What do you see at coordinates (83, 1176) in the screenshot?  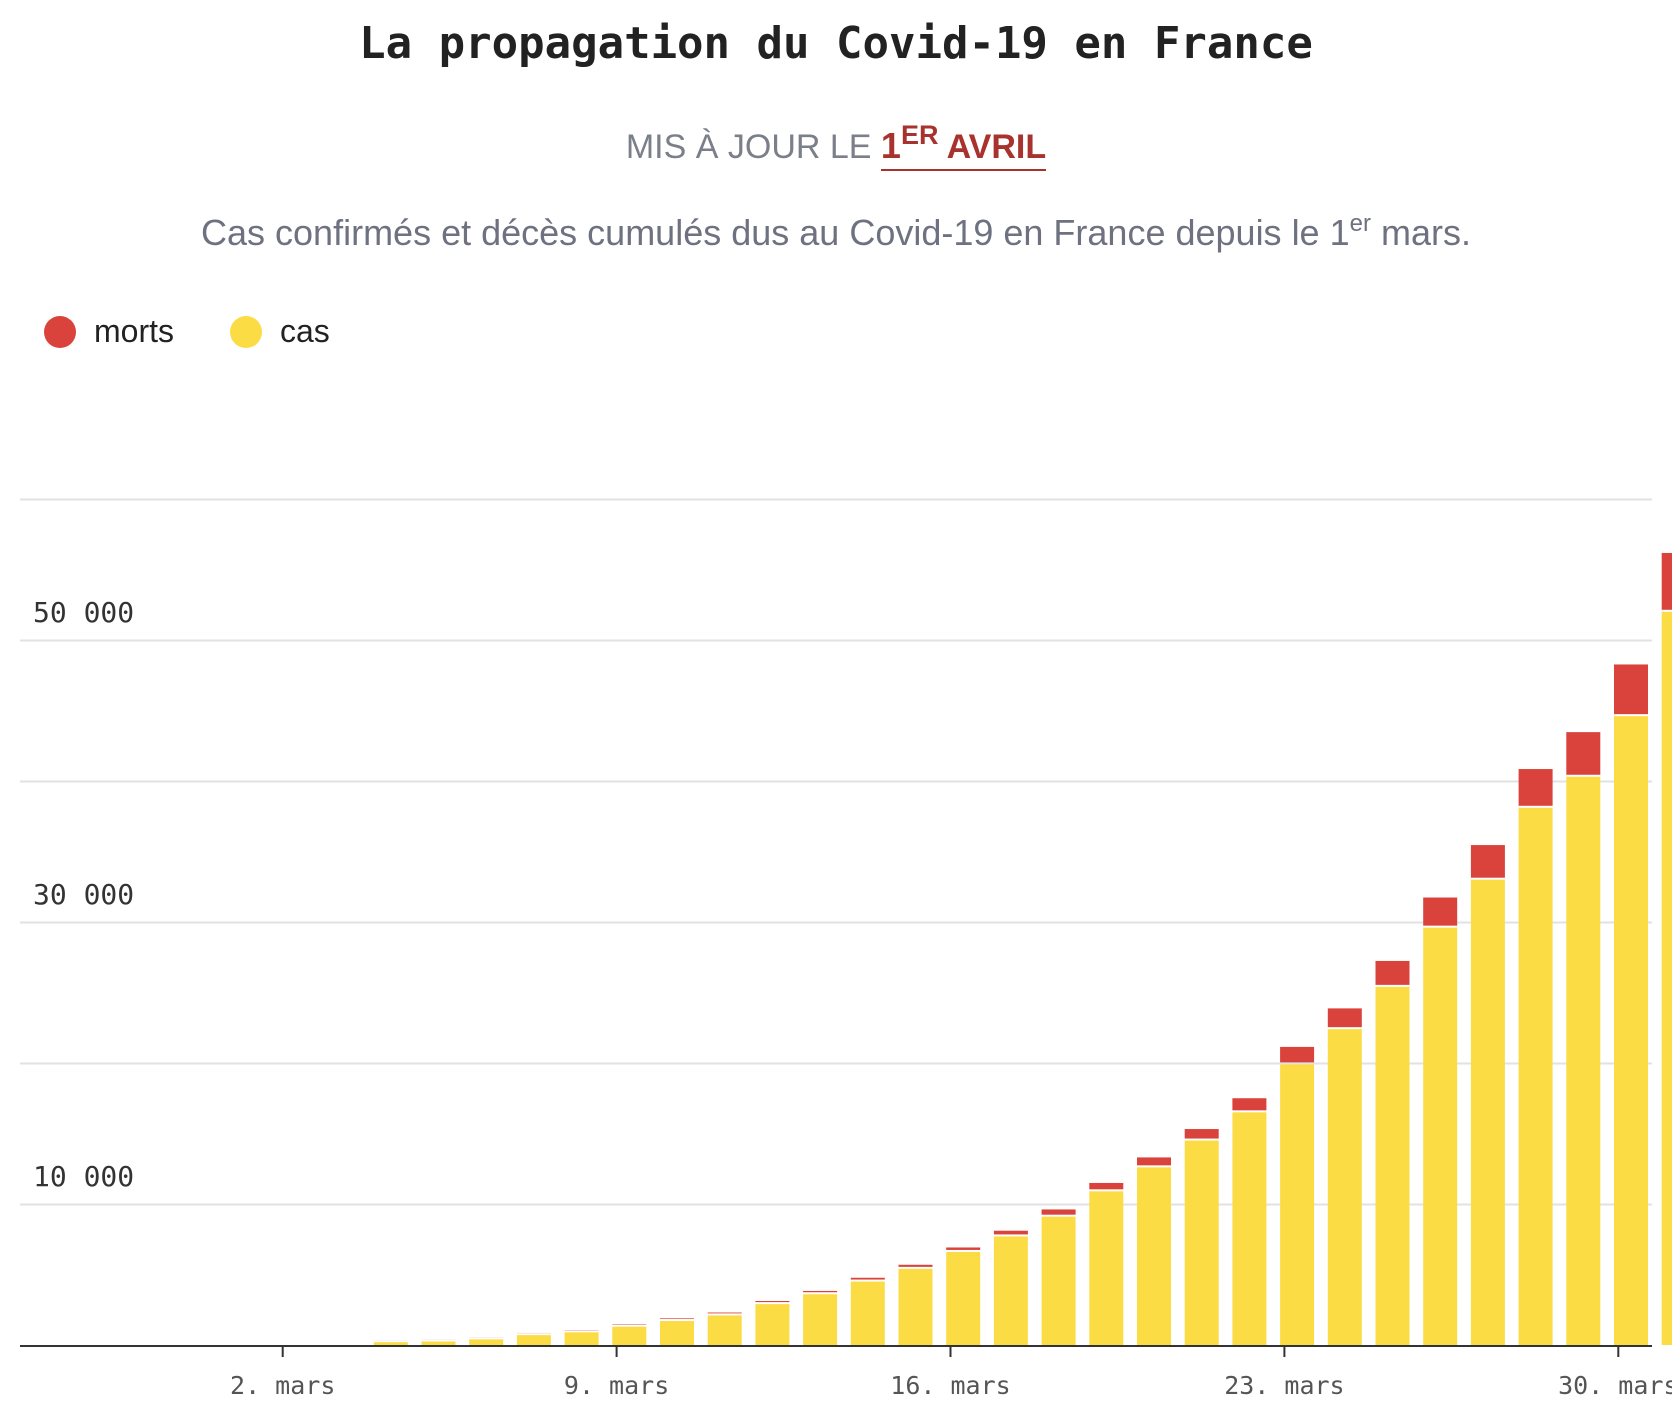 I see `y-tick-label: 10 000` at bounding box center [83, 1176].